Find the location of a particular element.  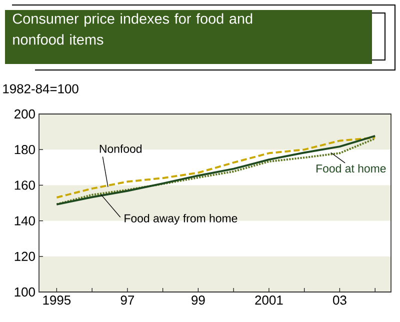

y-tick-label: 200 is located at coordinates (24, 114).